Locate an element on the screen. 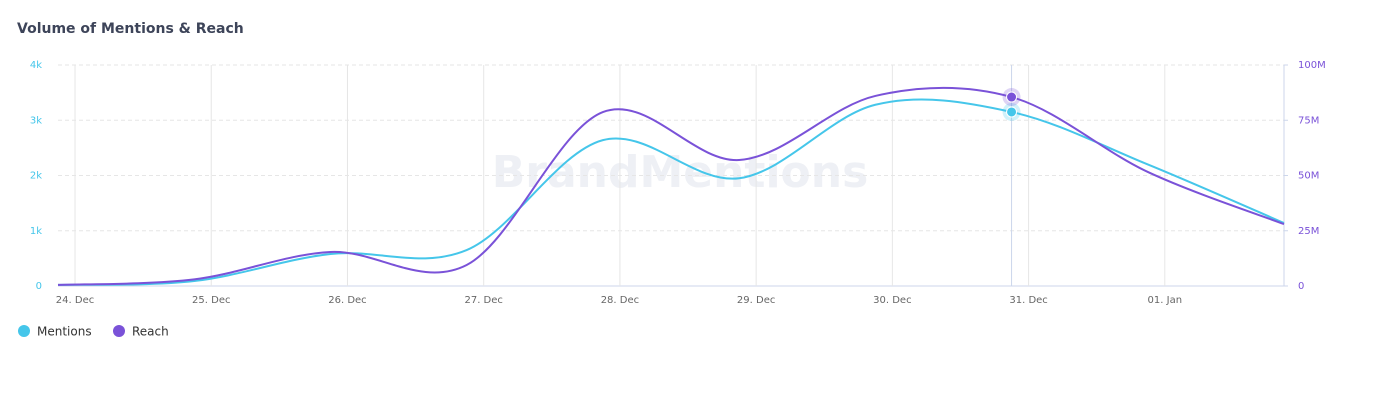  x-tick-label: 30. Dec is located at coordinates (892, 300).